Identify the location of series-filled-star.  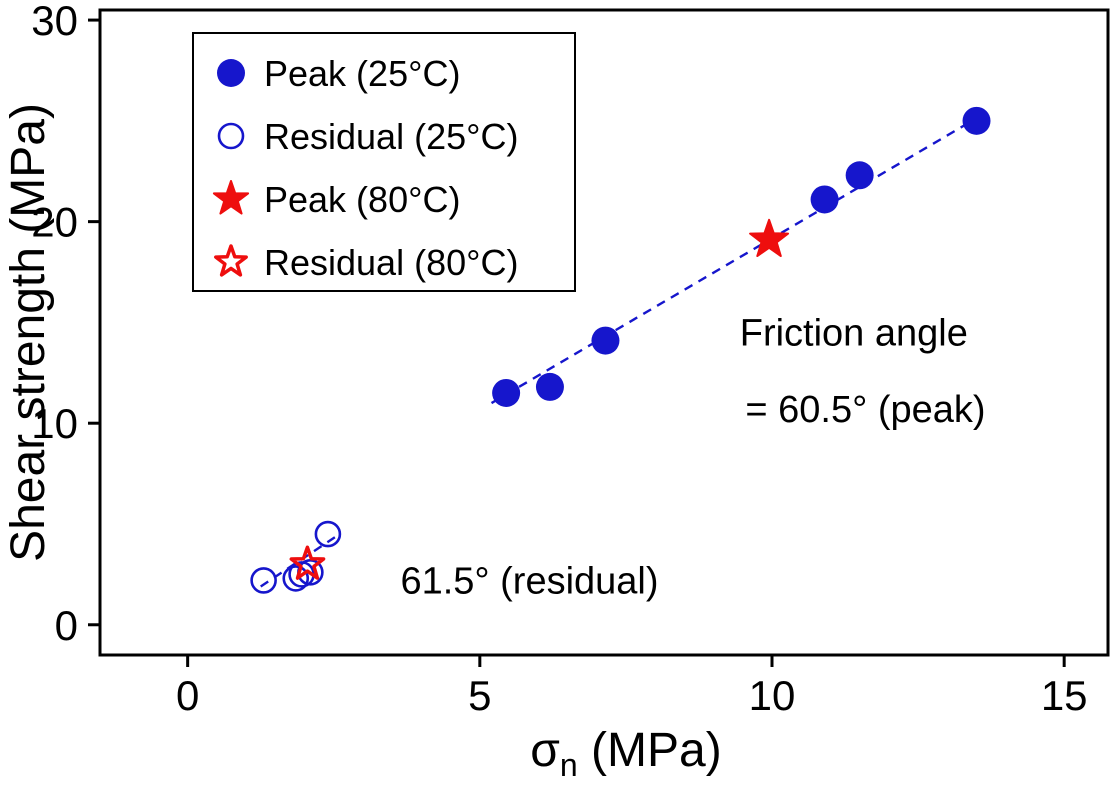
(769, 237).